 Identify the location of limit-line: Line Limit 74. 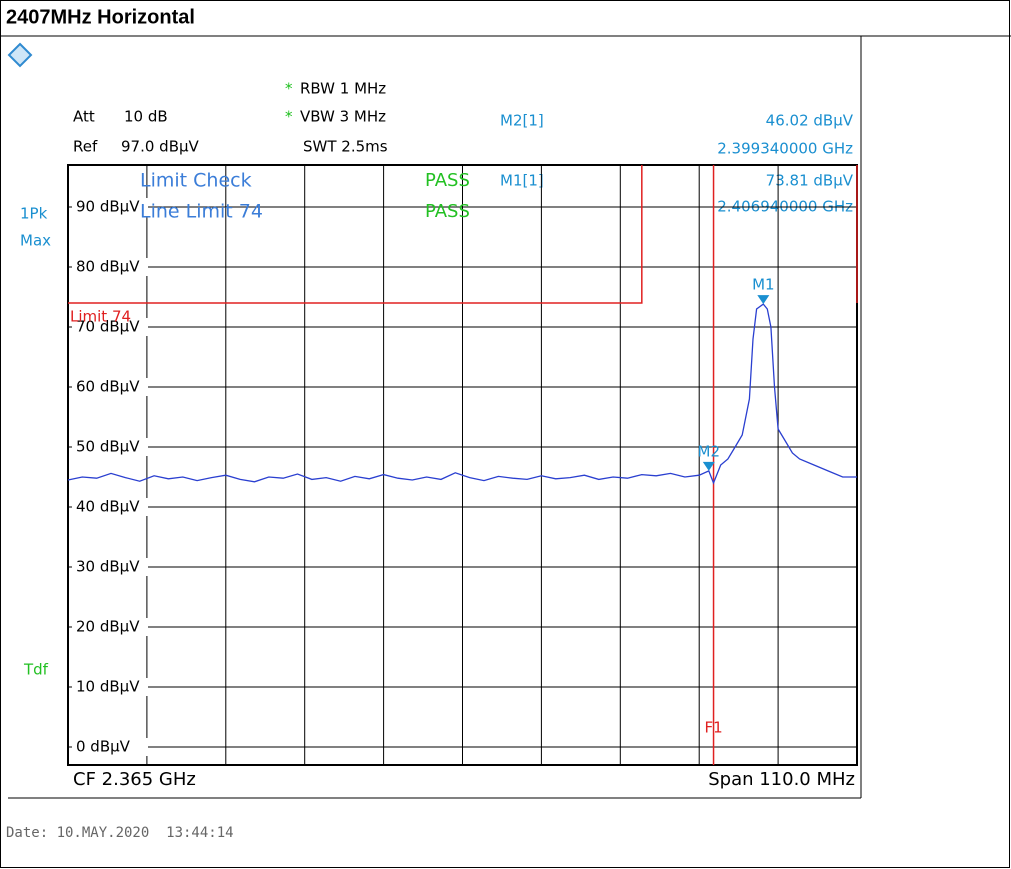
(201, 212).